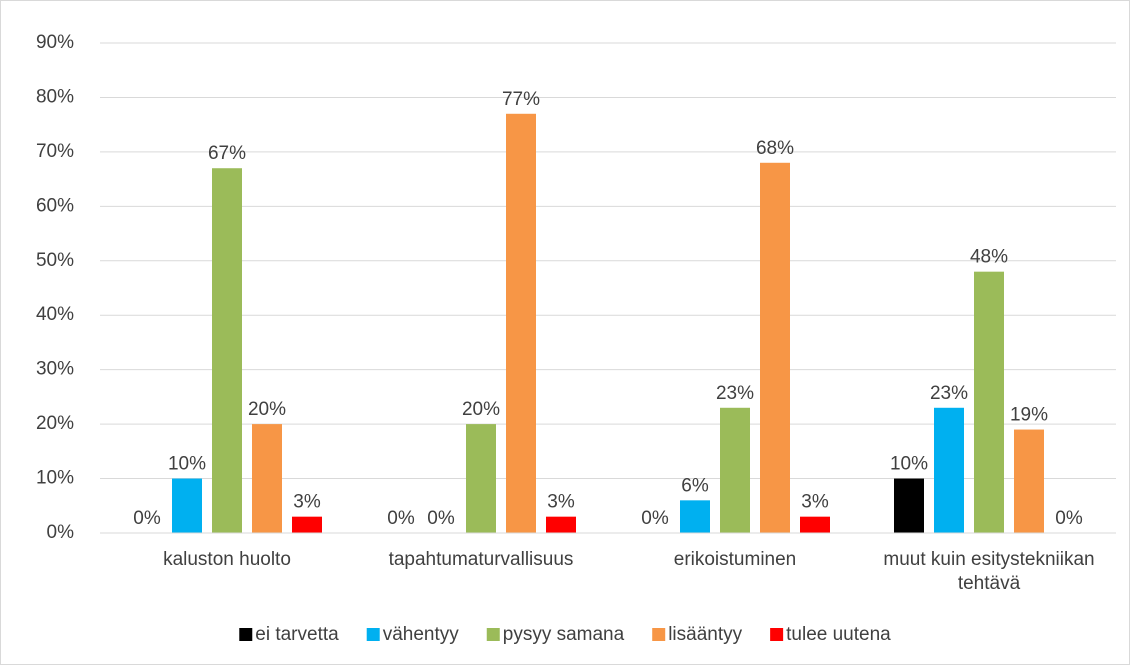 This screenshot has width=1130, height=665. What do you see at coordinates (55, 42) in the screenshot?
I see `y-tick-label: 90%` at bounding box center [55, 42].